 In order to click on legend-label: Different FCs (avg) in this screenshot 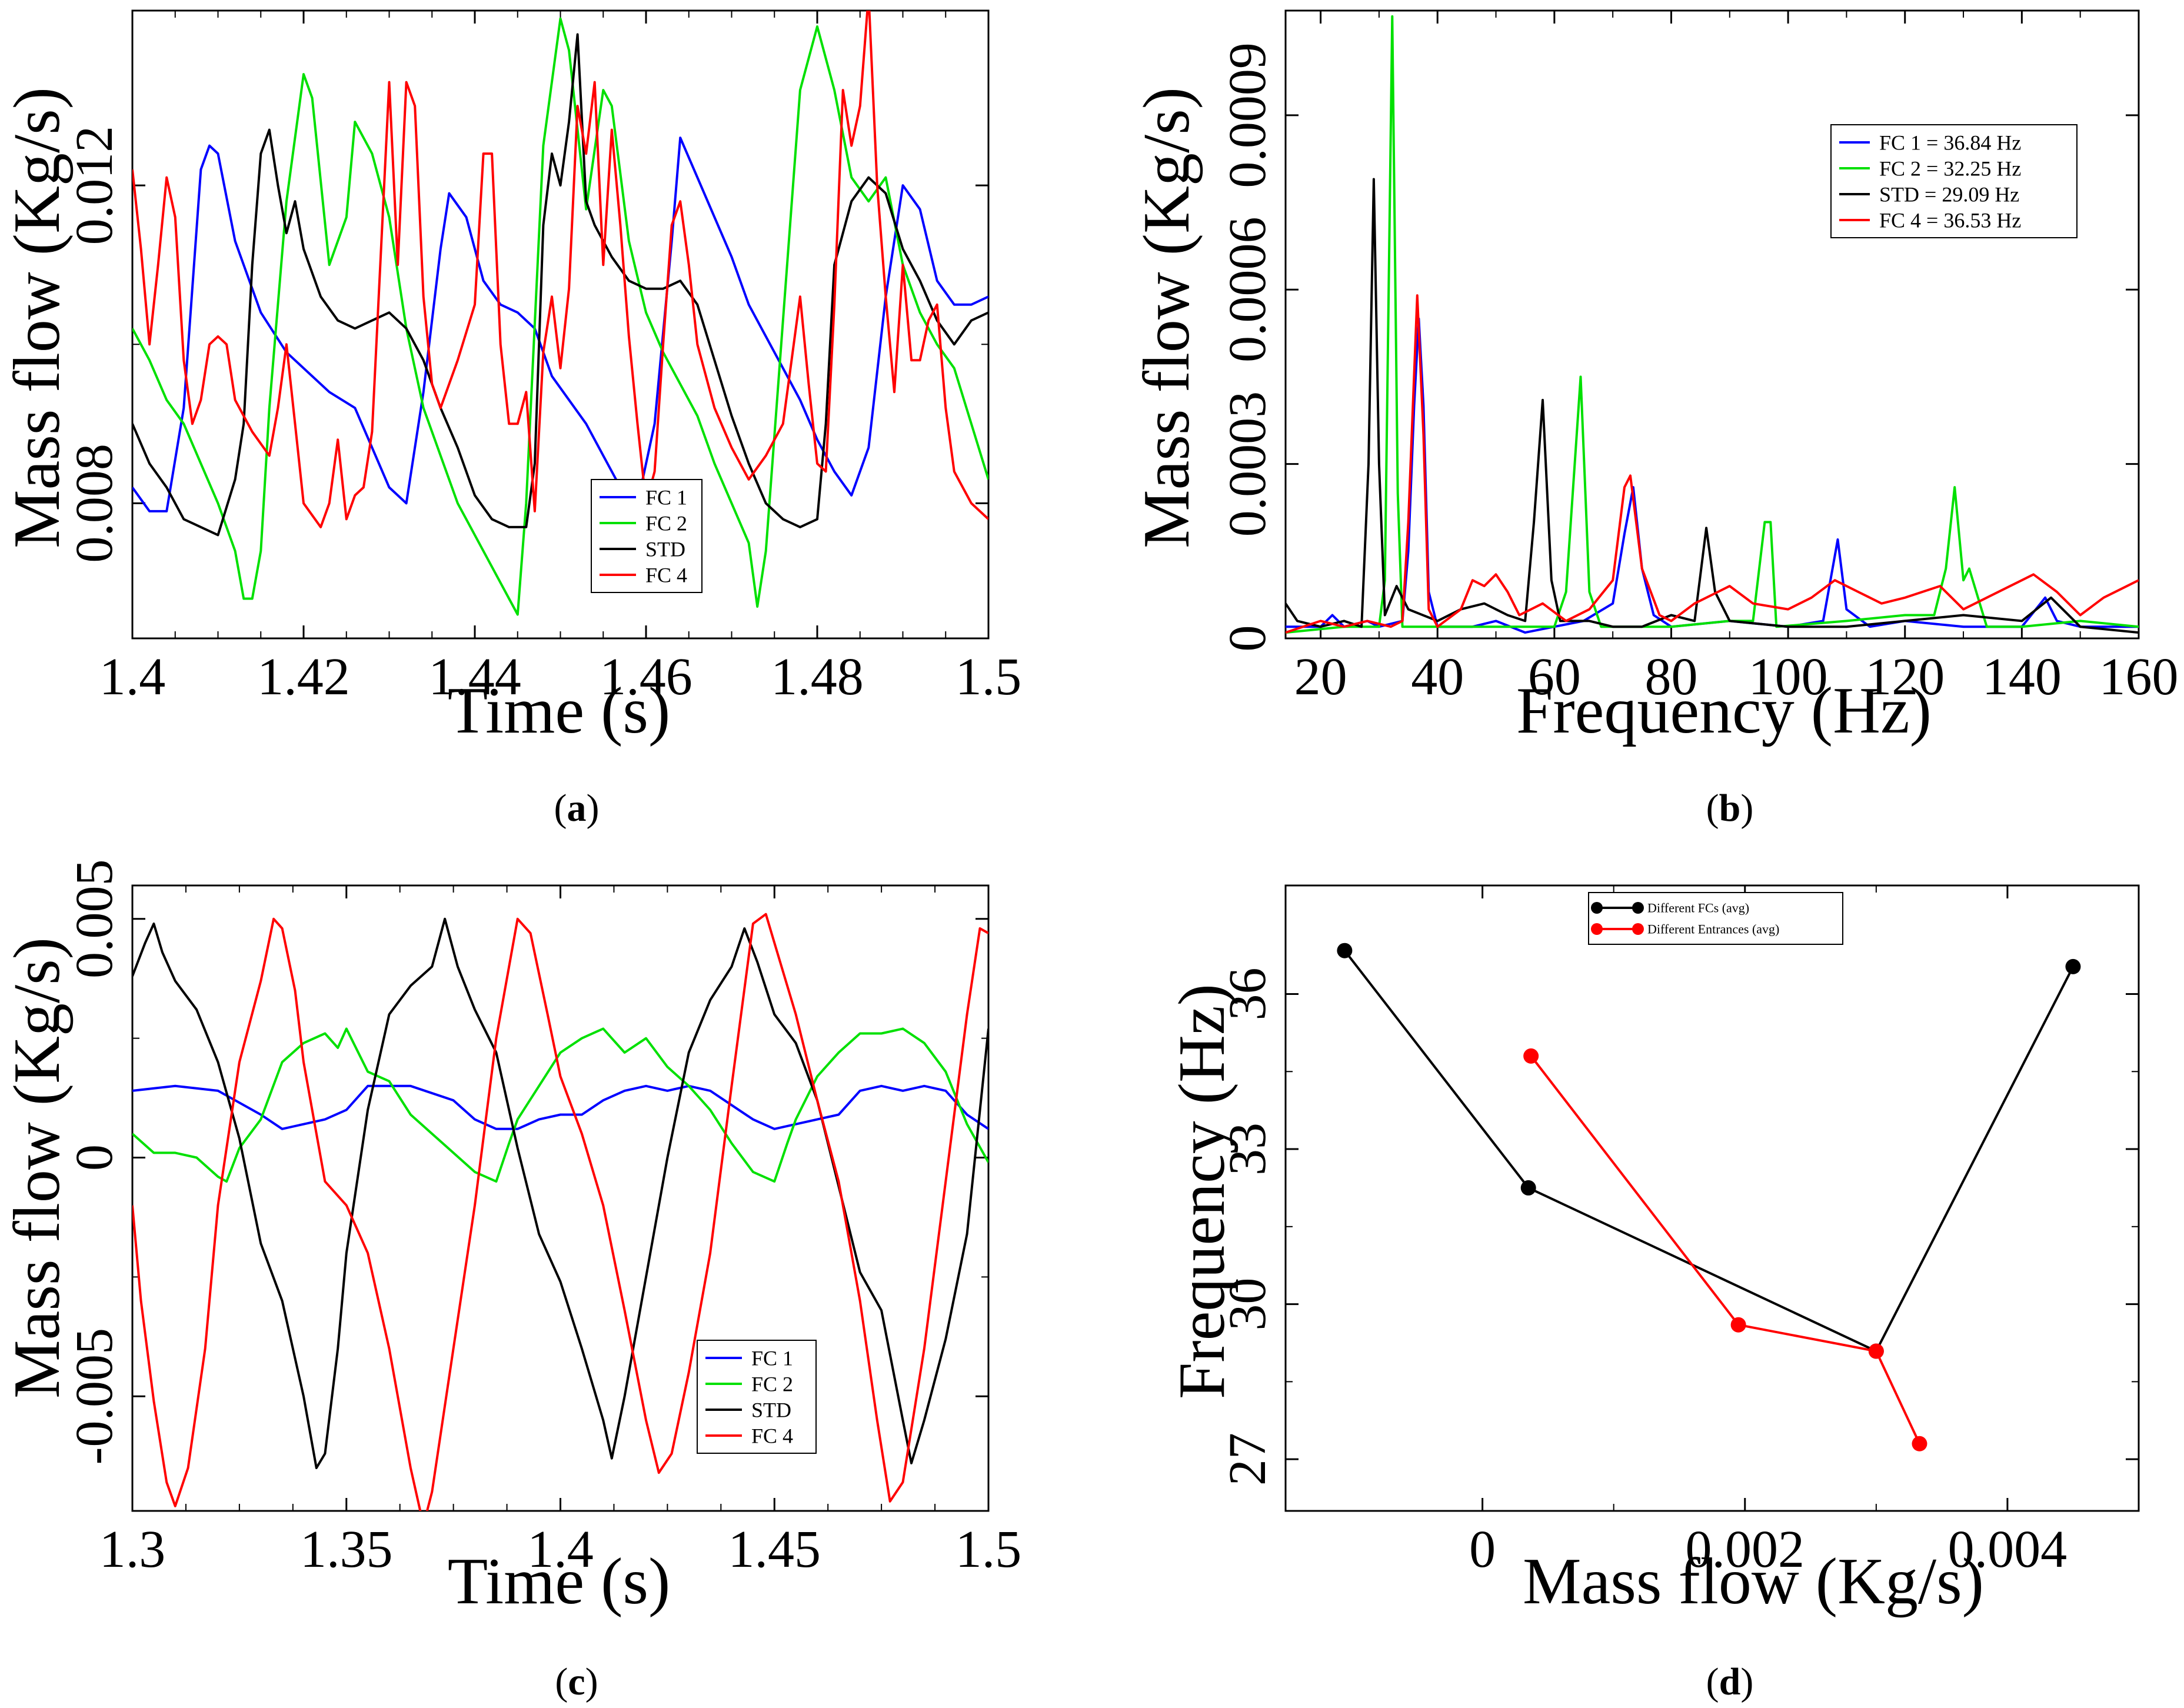, I will do `click(1698, 908)`.